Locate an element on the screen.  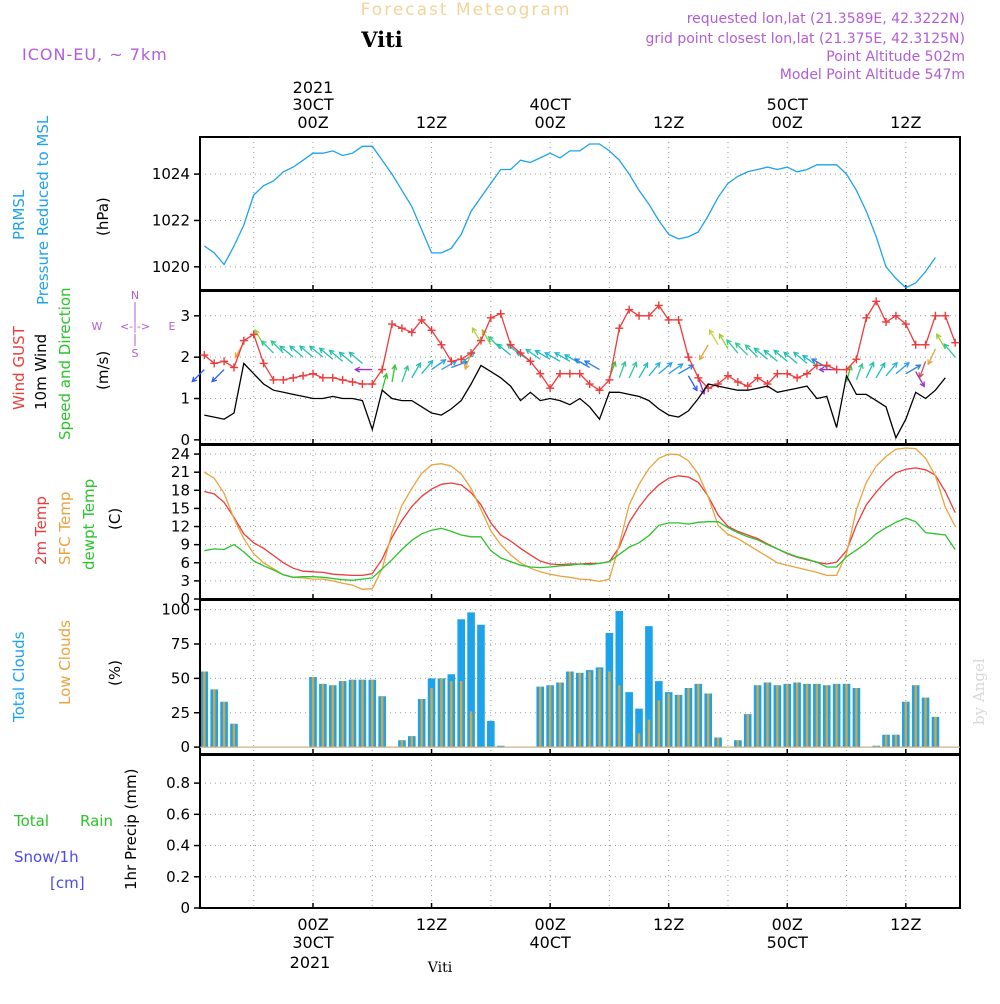
bottom-year-label: 2021 is located at coordinates (310, 962).